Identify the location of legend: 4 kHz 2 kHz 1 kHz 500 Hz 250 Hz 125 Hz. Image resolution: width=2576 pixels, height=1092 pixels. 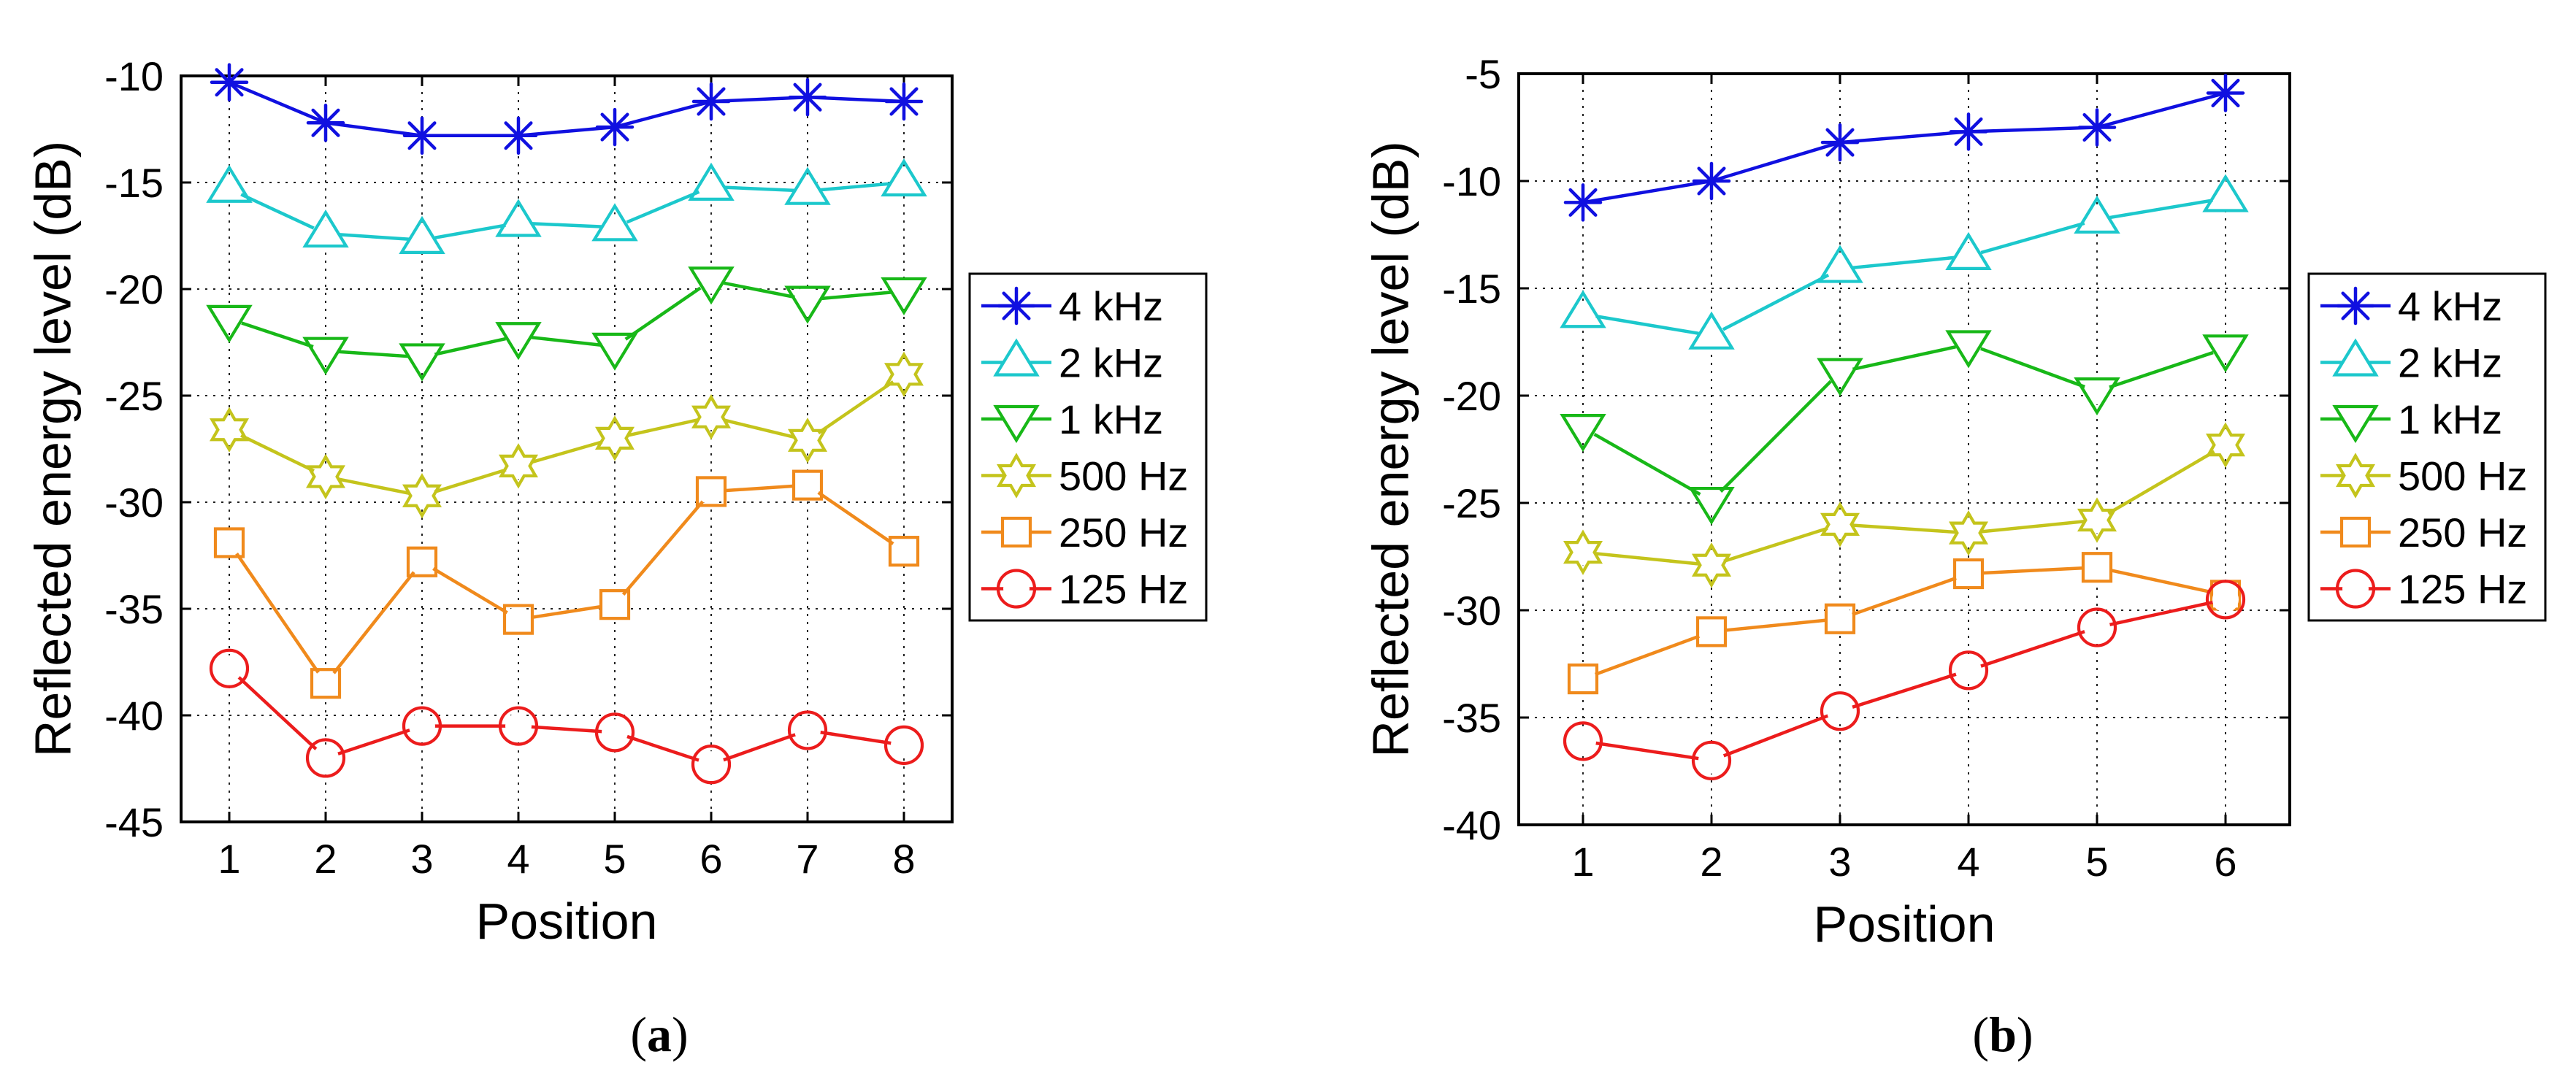
(2427, 447).